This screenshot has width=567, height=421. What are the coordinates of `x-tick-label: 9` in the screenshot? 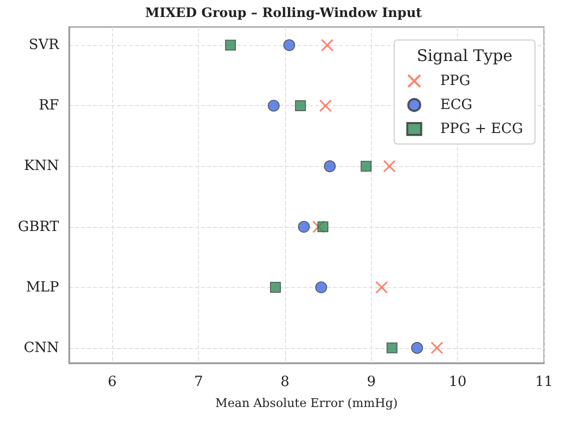 It's located at (371, 382).